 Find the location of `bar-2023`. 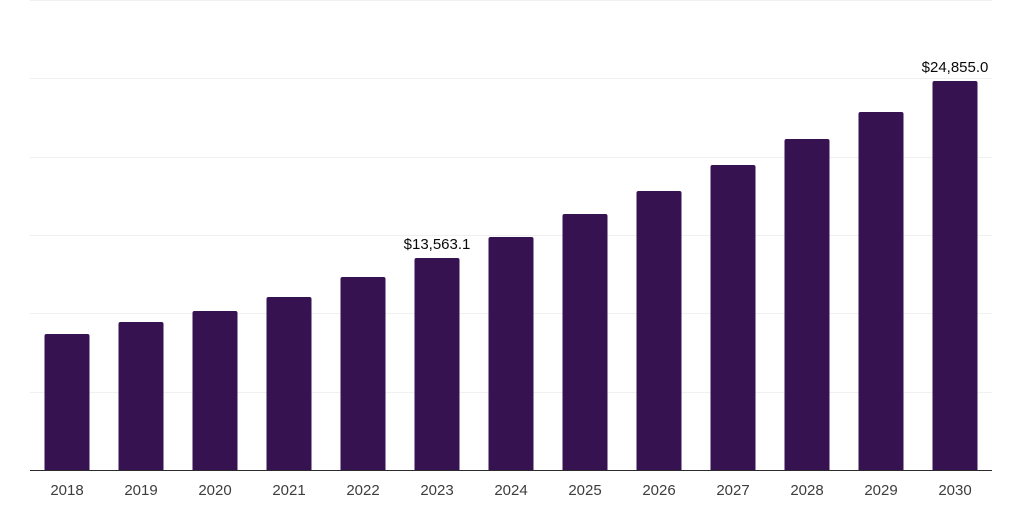

bar-2023 is located at coordinates (437, 363).